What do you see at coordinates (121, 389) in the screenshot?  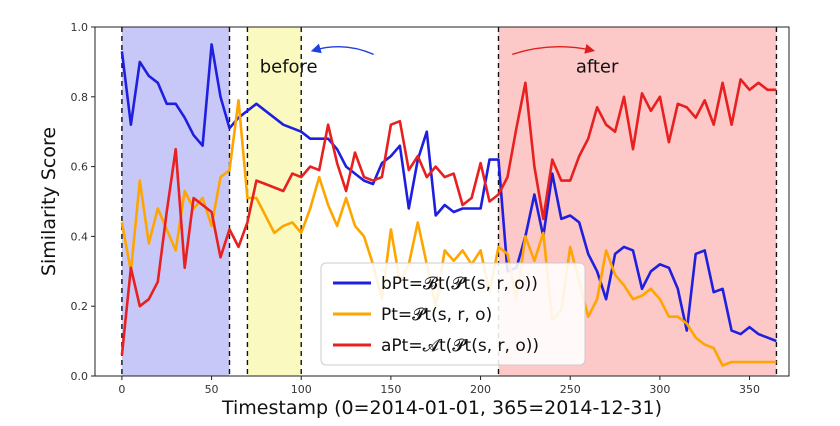 I see `x-tick-label: 0` at bounding box center [121, 389].